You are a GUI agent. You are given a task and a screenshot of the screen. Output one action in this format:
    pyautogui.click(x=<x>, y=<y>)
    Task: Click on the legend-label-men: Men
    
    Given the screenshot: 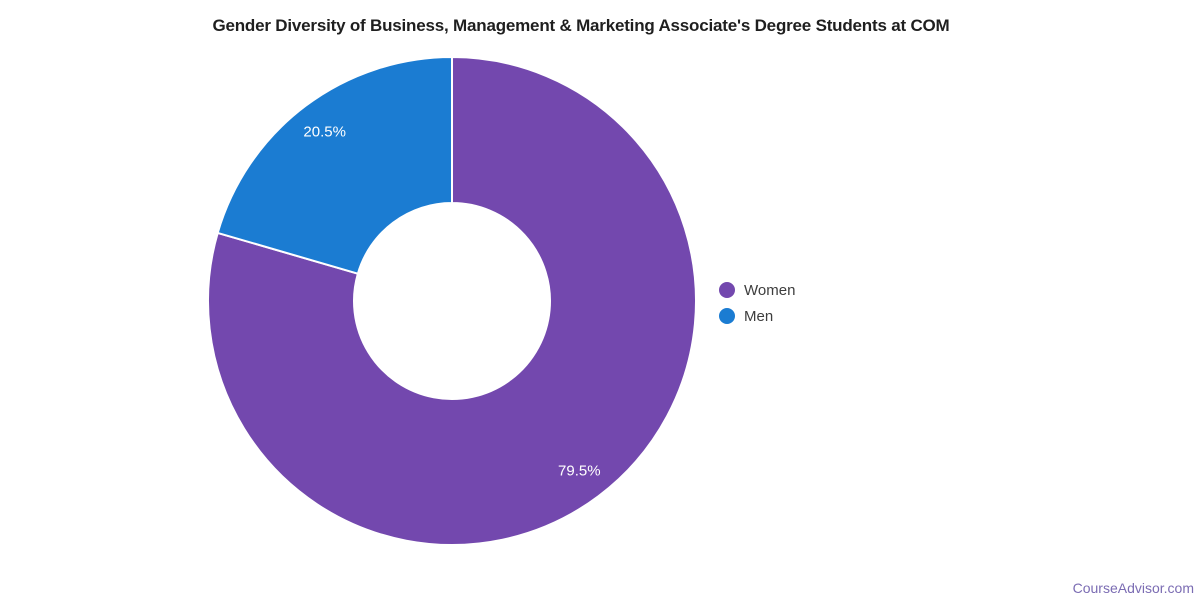 What is the action you would take?
    pyautogui.click(x=759, y=316)
    